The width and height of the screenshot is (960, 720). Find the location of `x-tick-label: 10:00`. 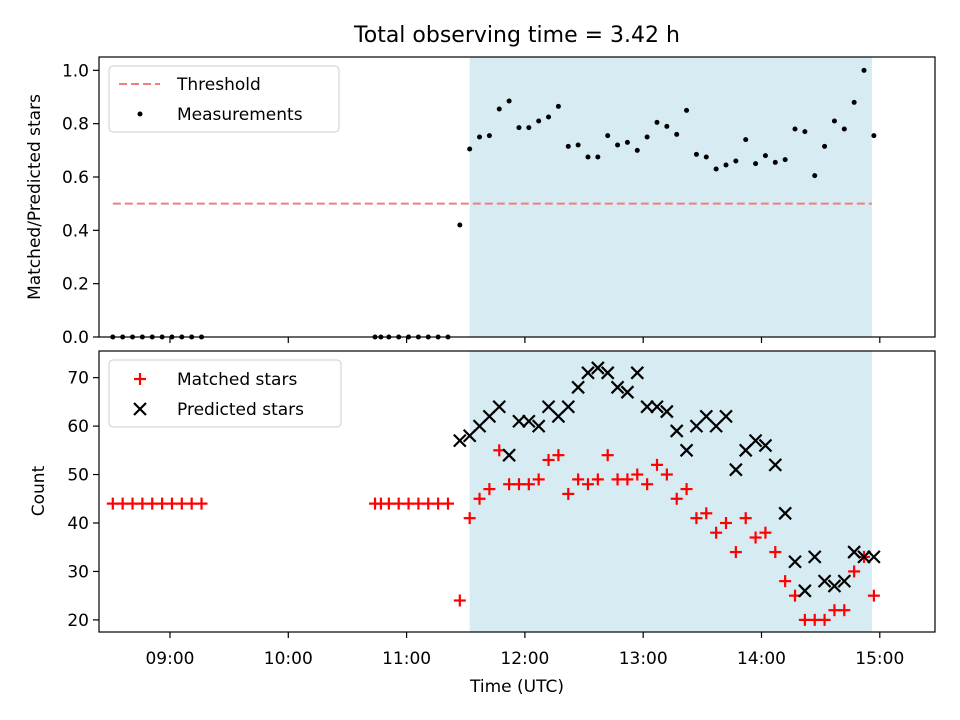

x-tick-label: 10:00 is located at coordinates (288, 659).